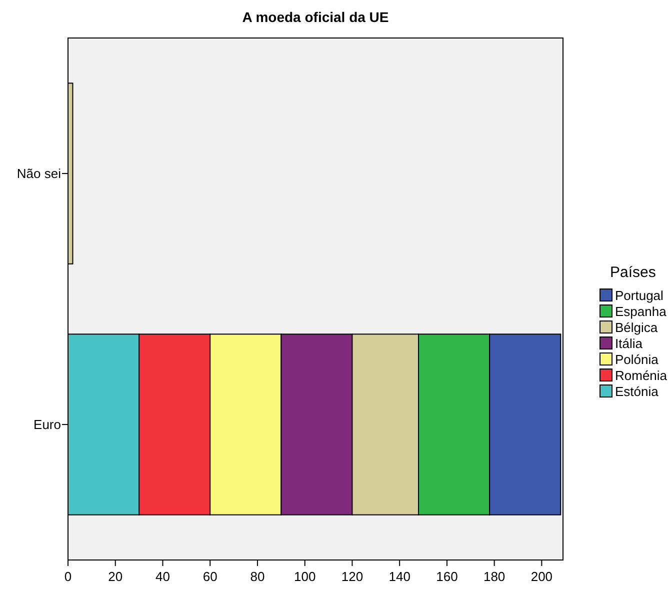 The image size is (672, 609). Describe the element at coordinates (541, 576) in the screenshot. I see `x-tick-label: 200` at that location.